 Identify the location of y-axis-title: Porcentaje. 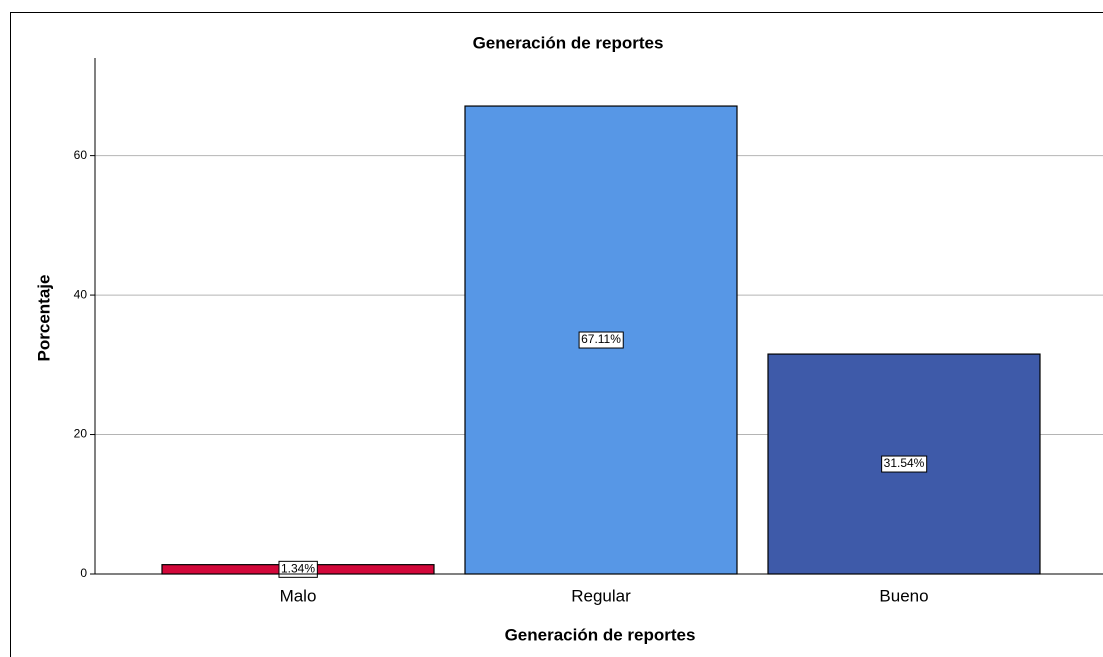
(43, 318).